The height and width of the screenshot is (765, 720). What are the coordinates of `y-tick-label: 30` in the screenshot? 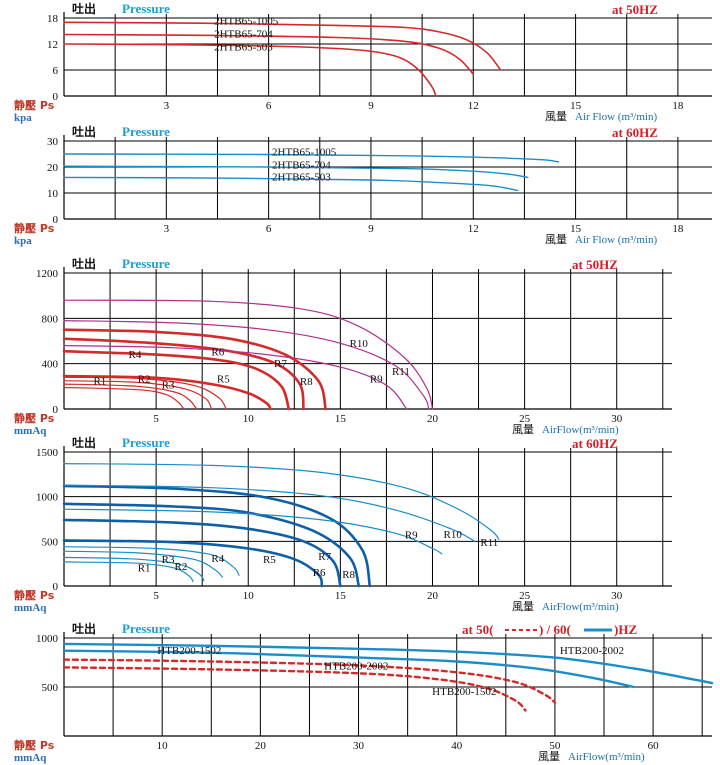 It's located at (53, 142).